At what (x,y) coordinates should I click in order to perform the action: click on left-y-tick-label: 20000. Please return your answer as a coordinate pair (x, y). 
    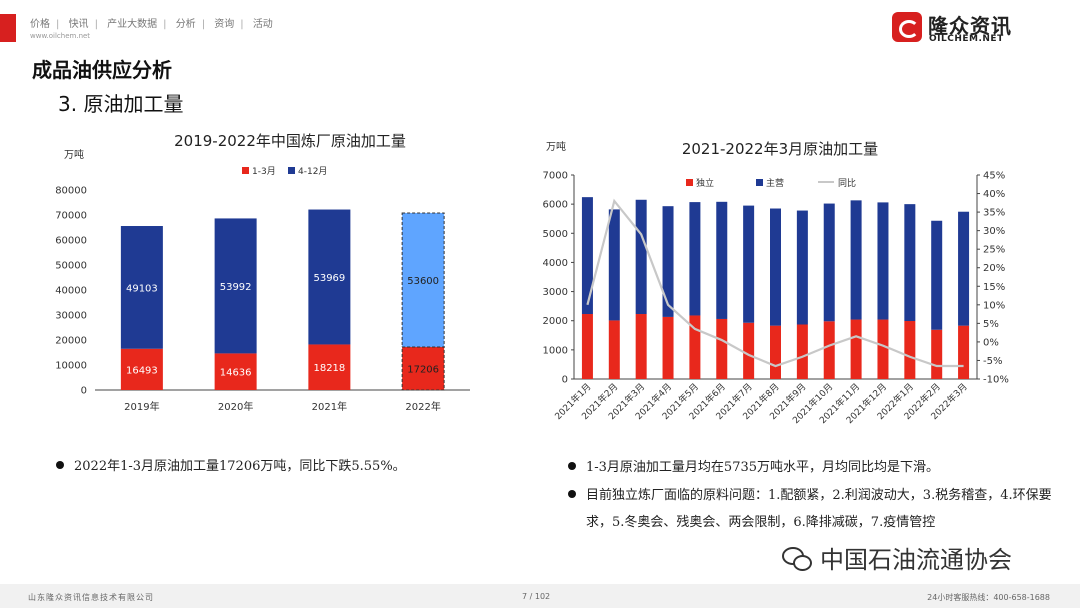
    Looking at the image, I should click on (71, 341).